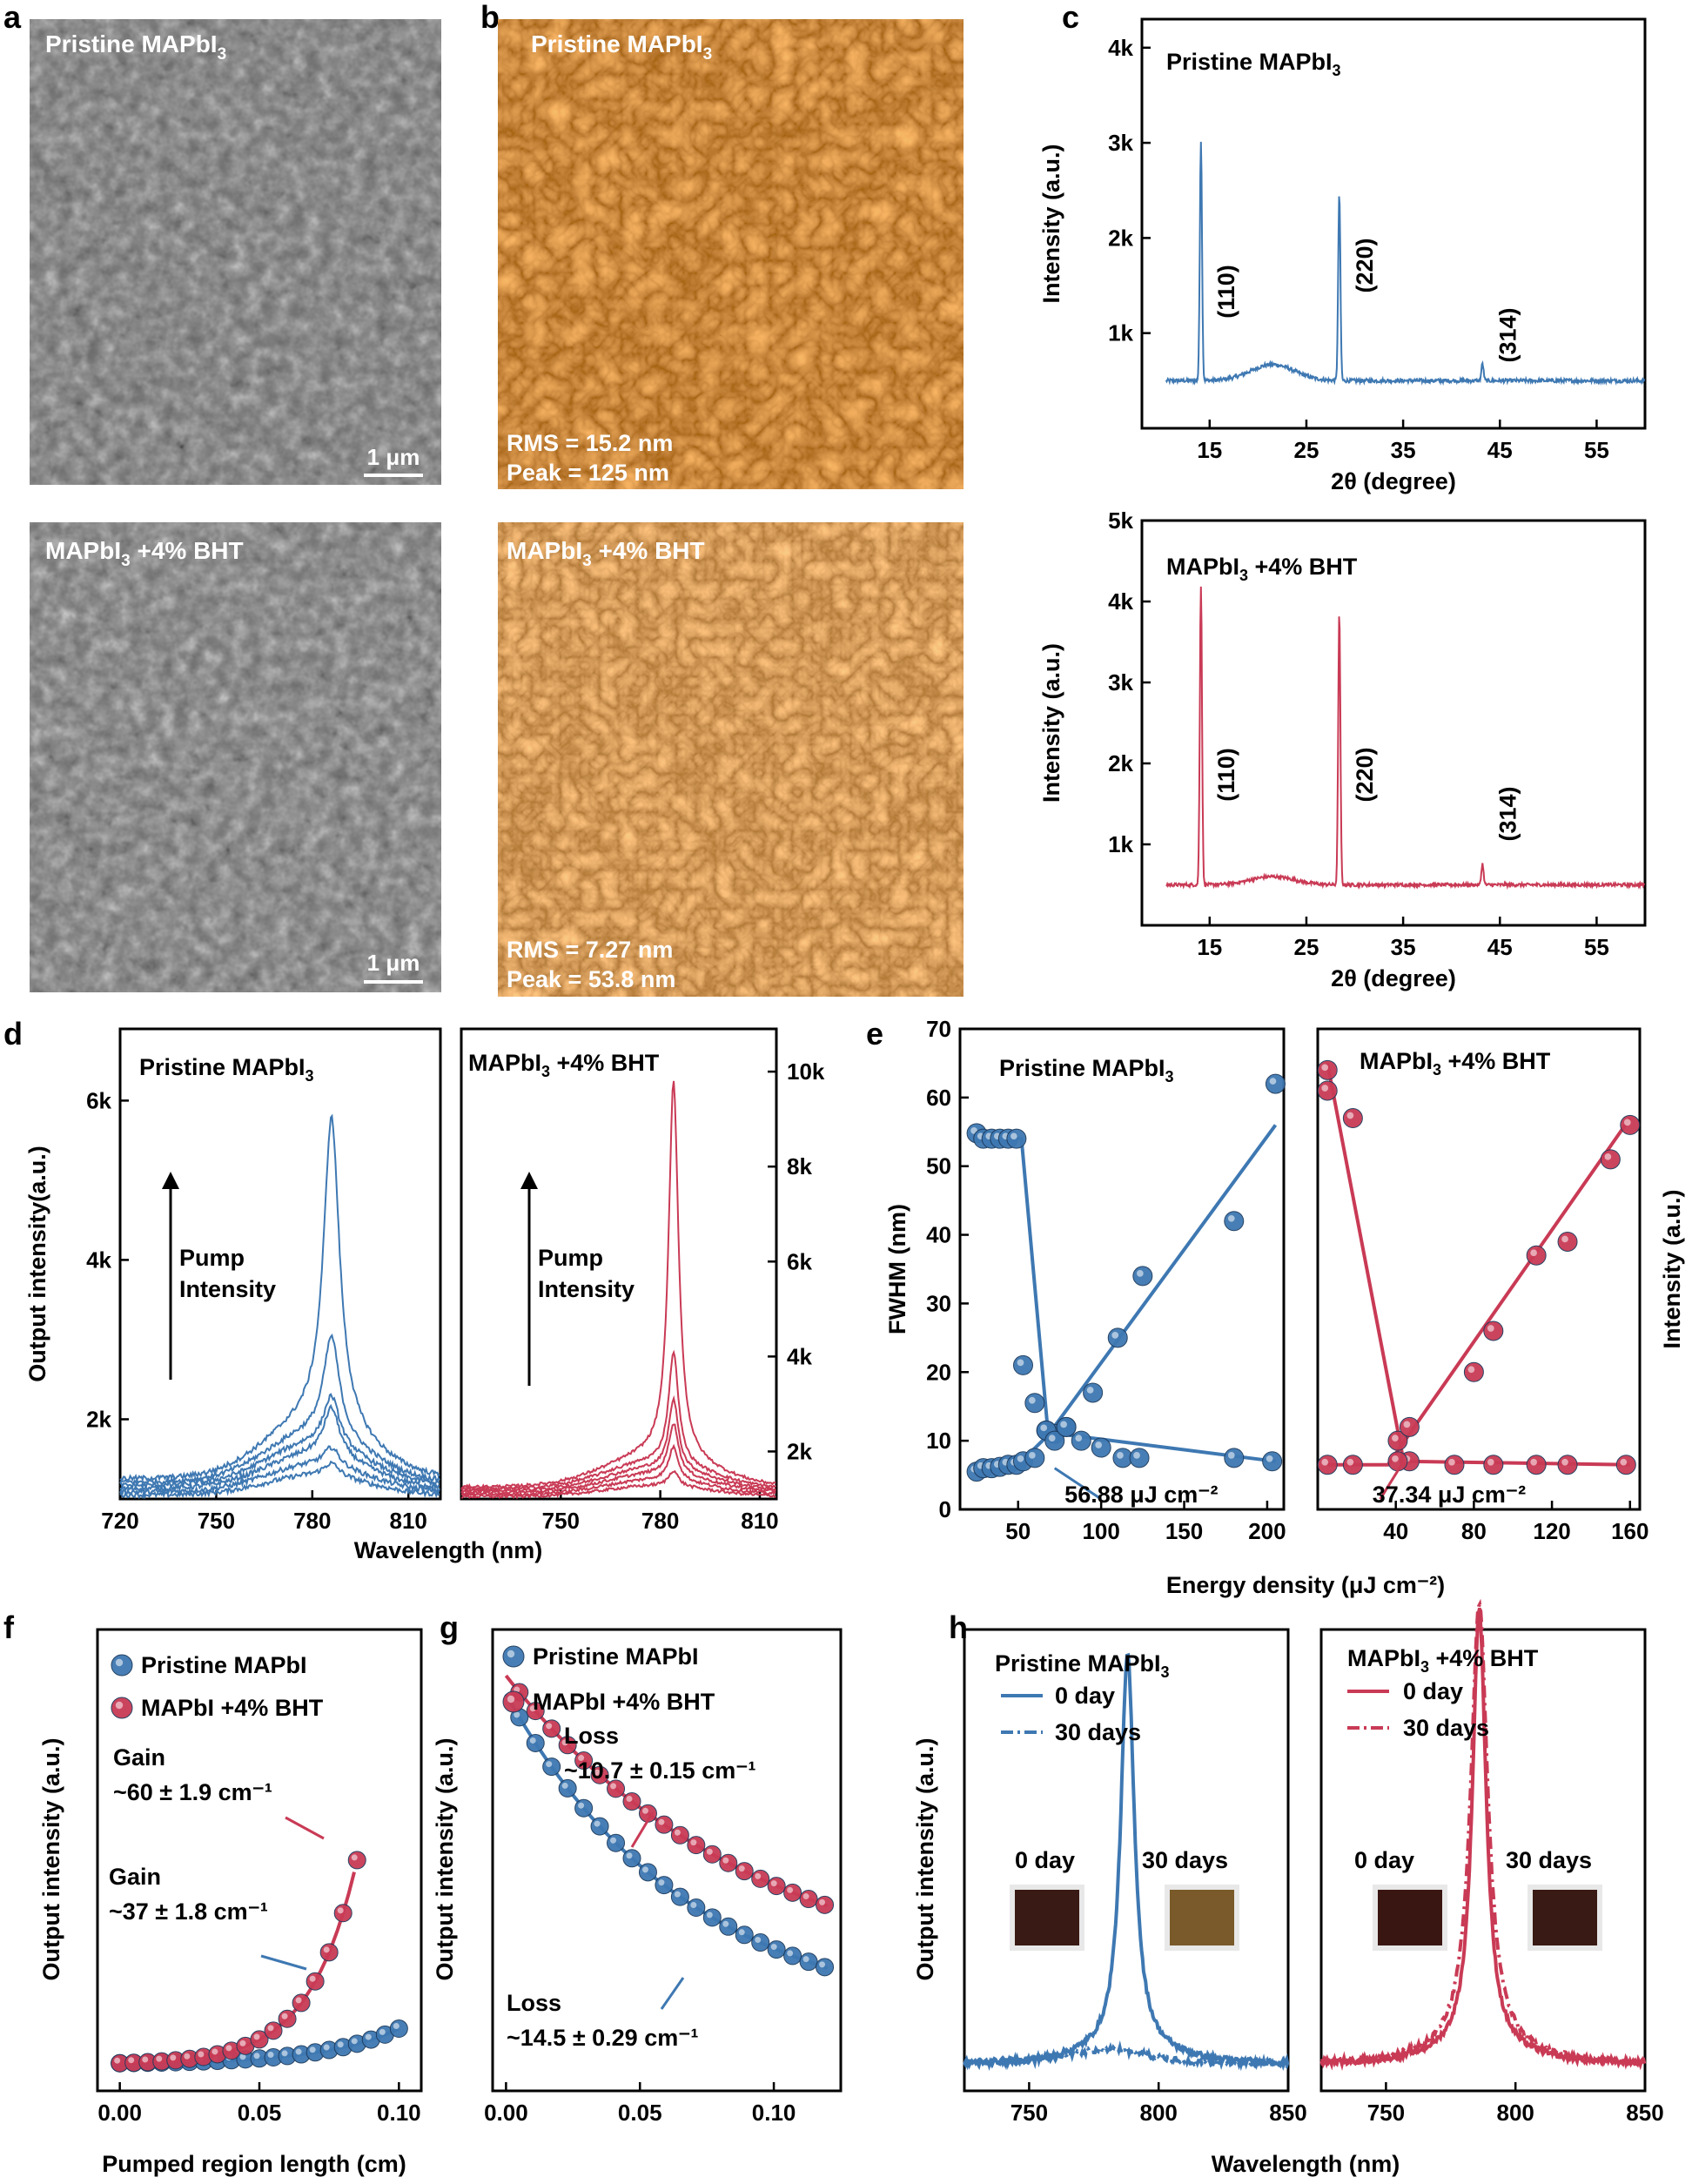 The width and height of the screenshot is (1692, 2184). What do you see at coordinates (1126, 2056) in the screenshot?
I see `spectrum-30-days` at bounding box center [1126, 2056].